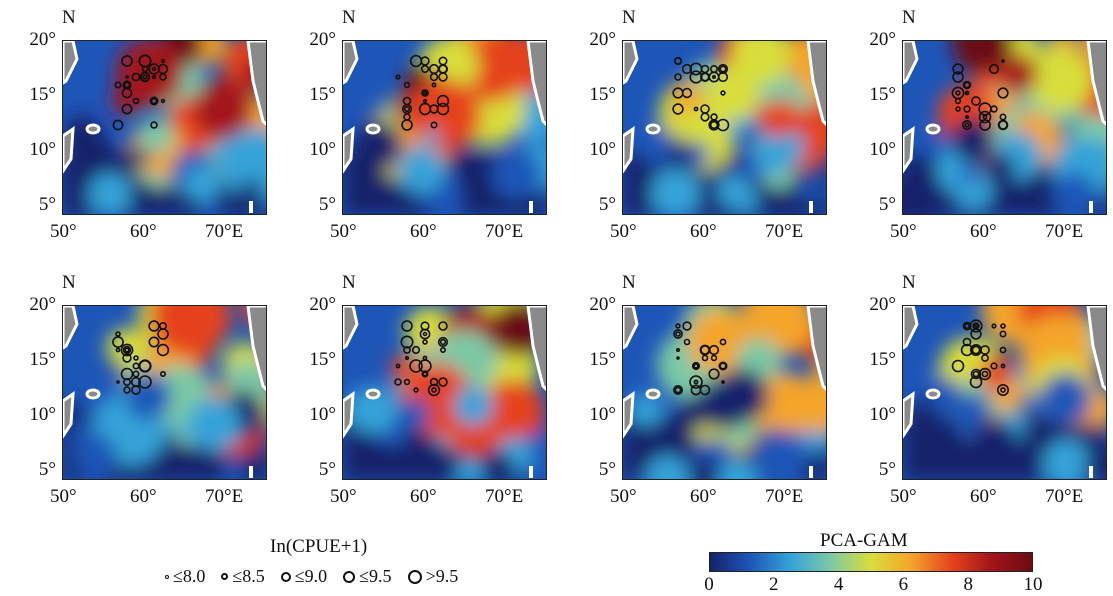  Describe the element at coordinates (185, 576) in the screenshot. I see `legend-item-1: ≤8.0` at that location.